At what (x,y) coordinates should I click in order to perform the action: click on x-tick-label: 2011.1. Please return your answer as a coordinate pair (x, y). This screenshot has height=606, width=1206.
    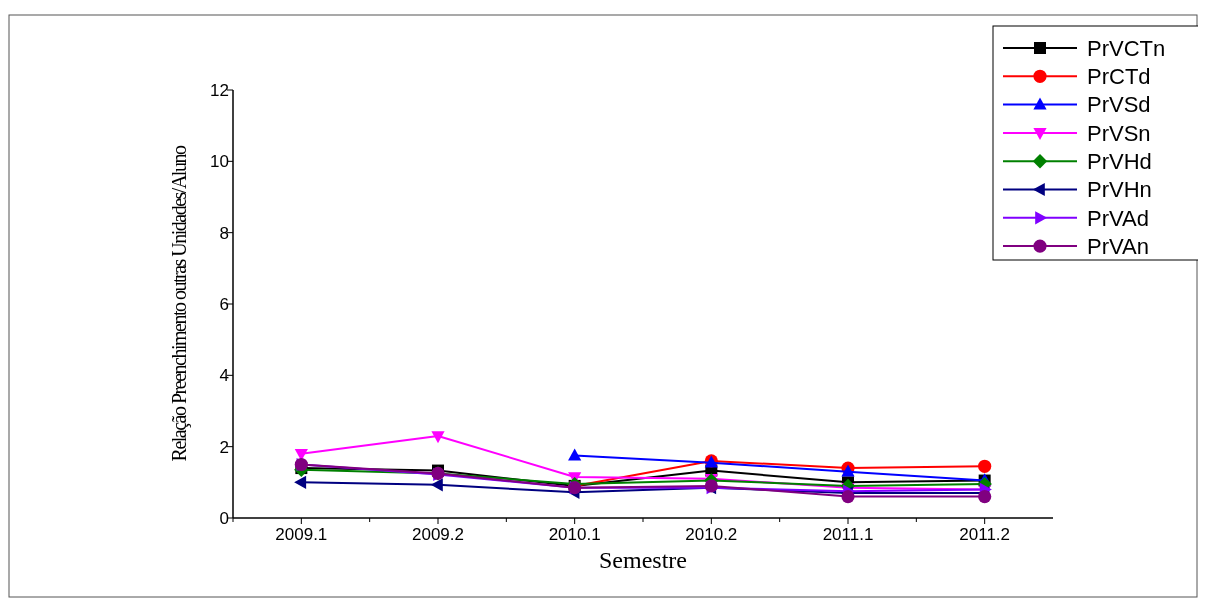
    Looking at the image, I should click on (848, 534).